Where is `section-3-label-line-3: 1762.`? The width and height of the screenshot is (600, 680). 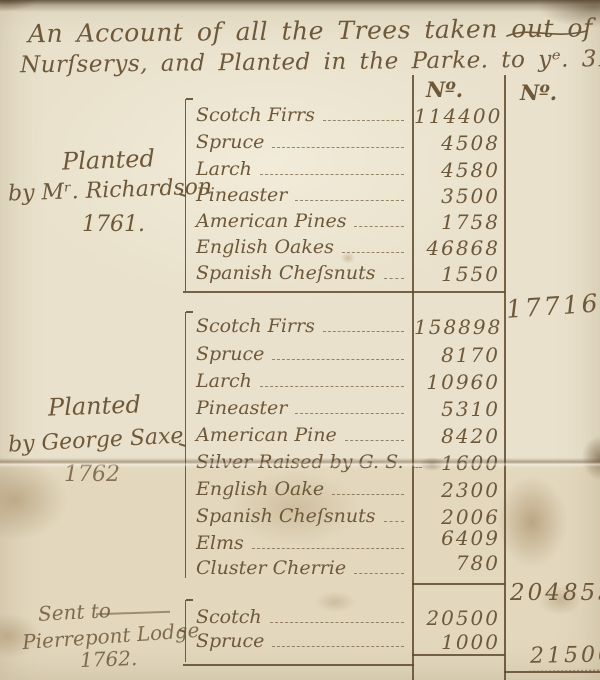
section-3-label-line-3: 1762. is located at coordinates (108, 659).